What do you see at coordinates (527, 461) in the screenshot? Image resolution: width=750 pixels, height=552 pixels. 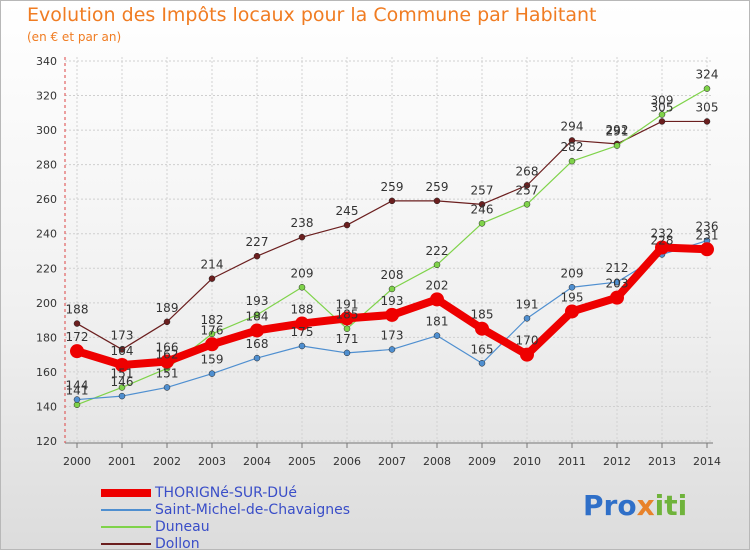 I see `x-tick-label: 2010` at bounding box center [527, 461].